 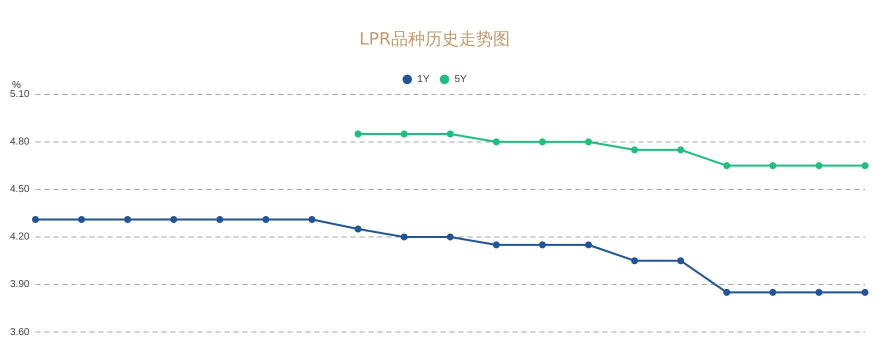 What do you see at coordinates (423, 80) in the screenshot?
I see `legend-label: 1Y` at bounding box center [423, 80].